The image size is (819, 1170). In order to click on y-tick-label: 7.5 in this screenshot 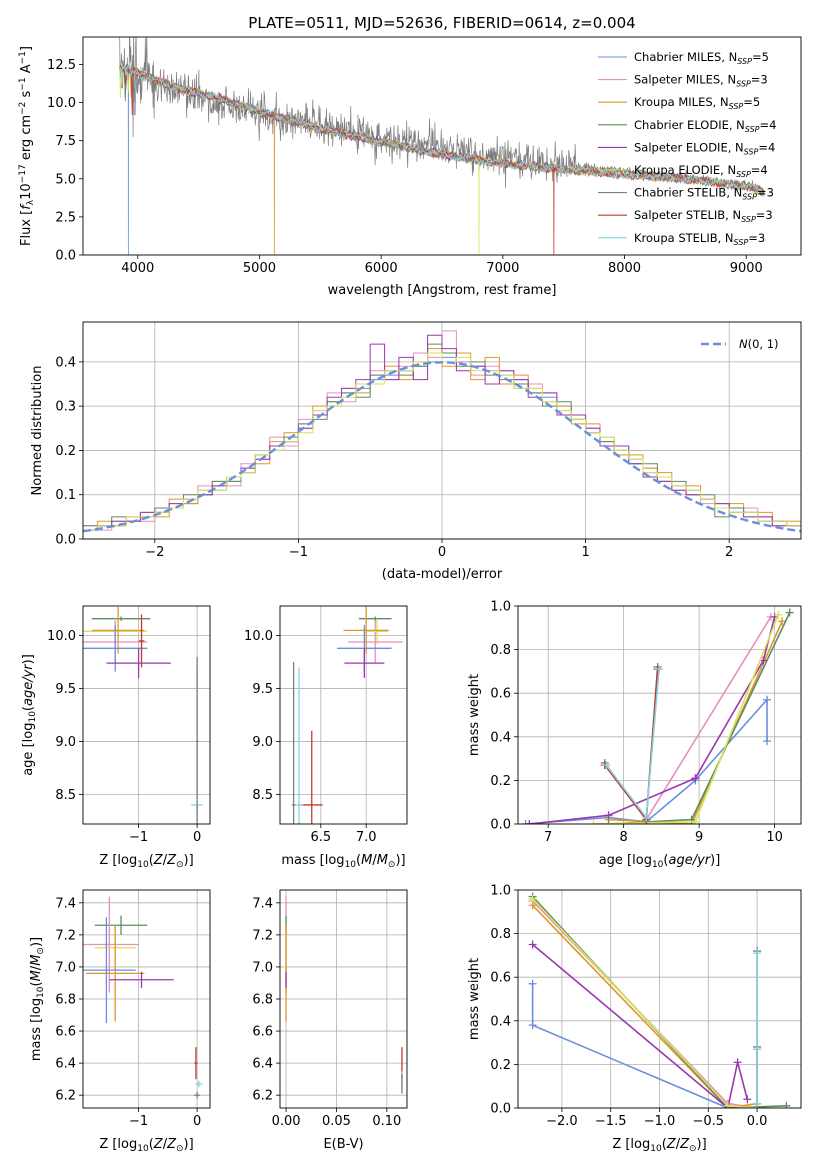, I will do `click(65, 141)`.